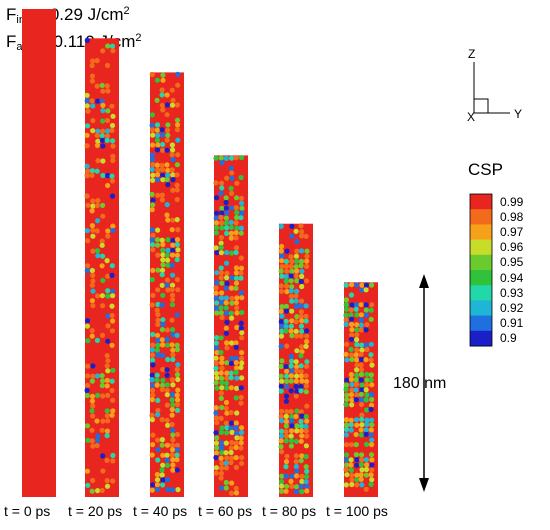  Describe the element at coordinates (11, 41) in the screenshot. I see `abs-symbol: F` at that location.